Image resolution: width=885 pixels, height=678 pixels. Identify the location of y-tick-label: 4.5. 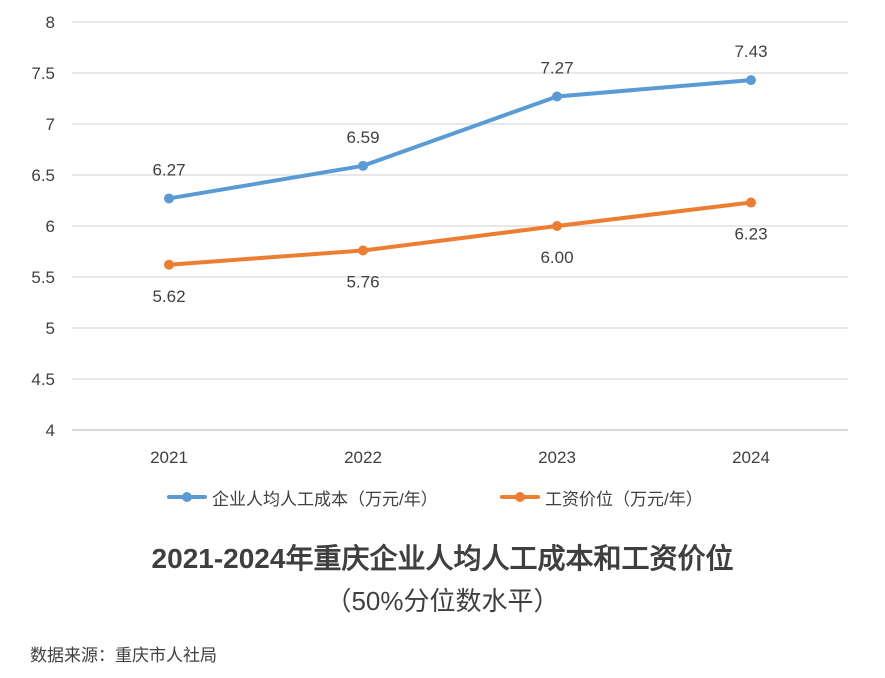
(43, 379).